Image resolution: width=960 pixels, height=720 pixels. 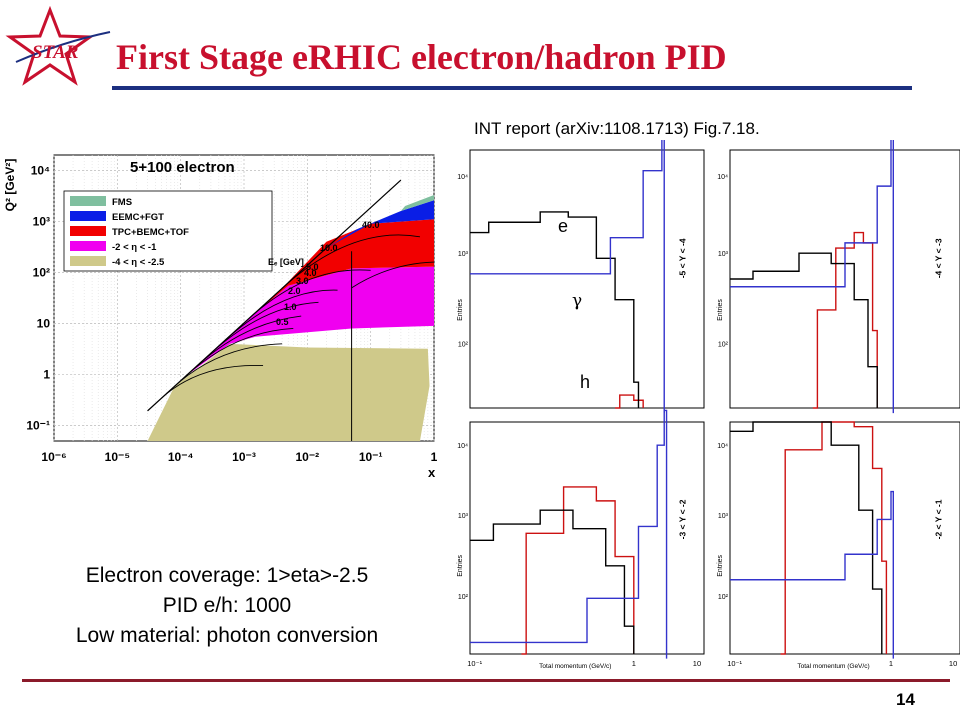 I want to click on bullet-pid: PID e/h: 1000, so click(x=227, y=605).